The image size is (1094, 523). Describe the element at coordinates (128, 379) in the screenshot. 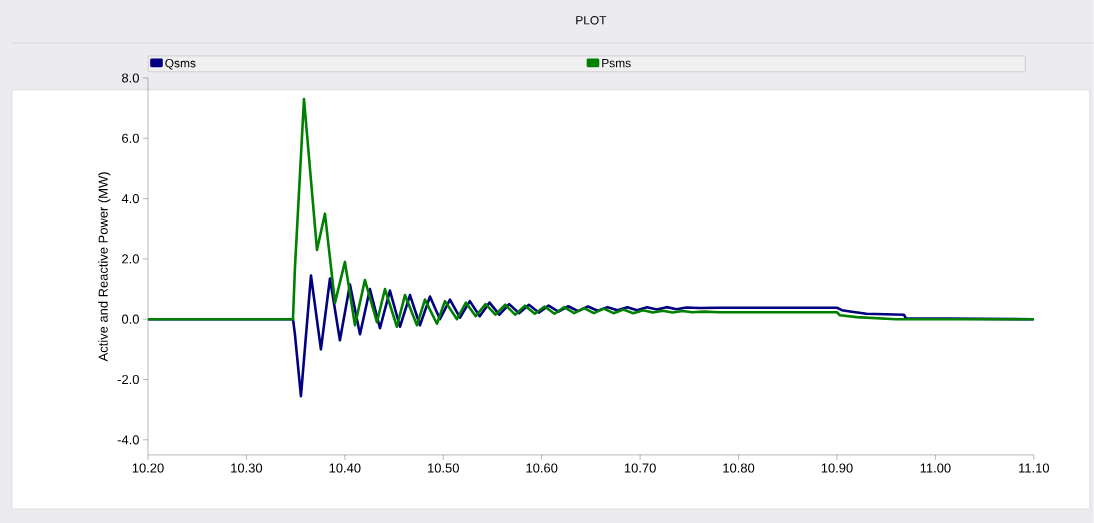

I see `y-tick-label: -2.0` at that location.